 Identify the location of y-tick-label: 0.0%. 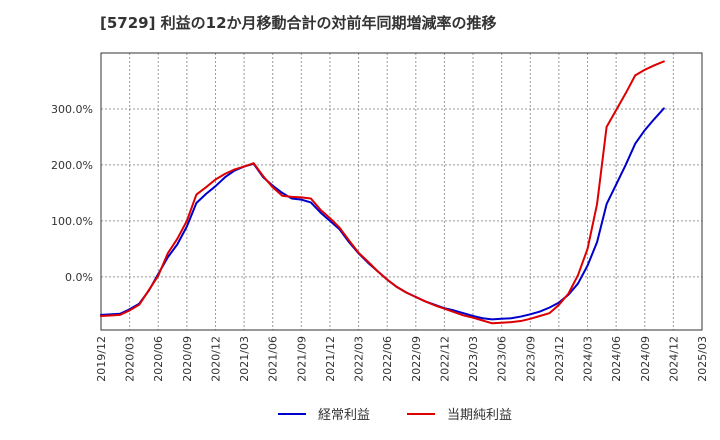
(79, 277).